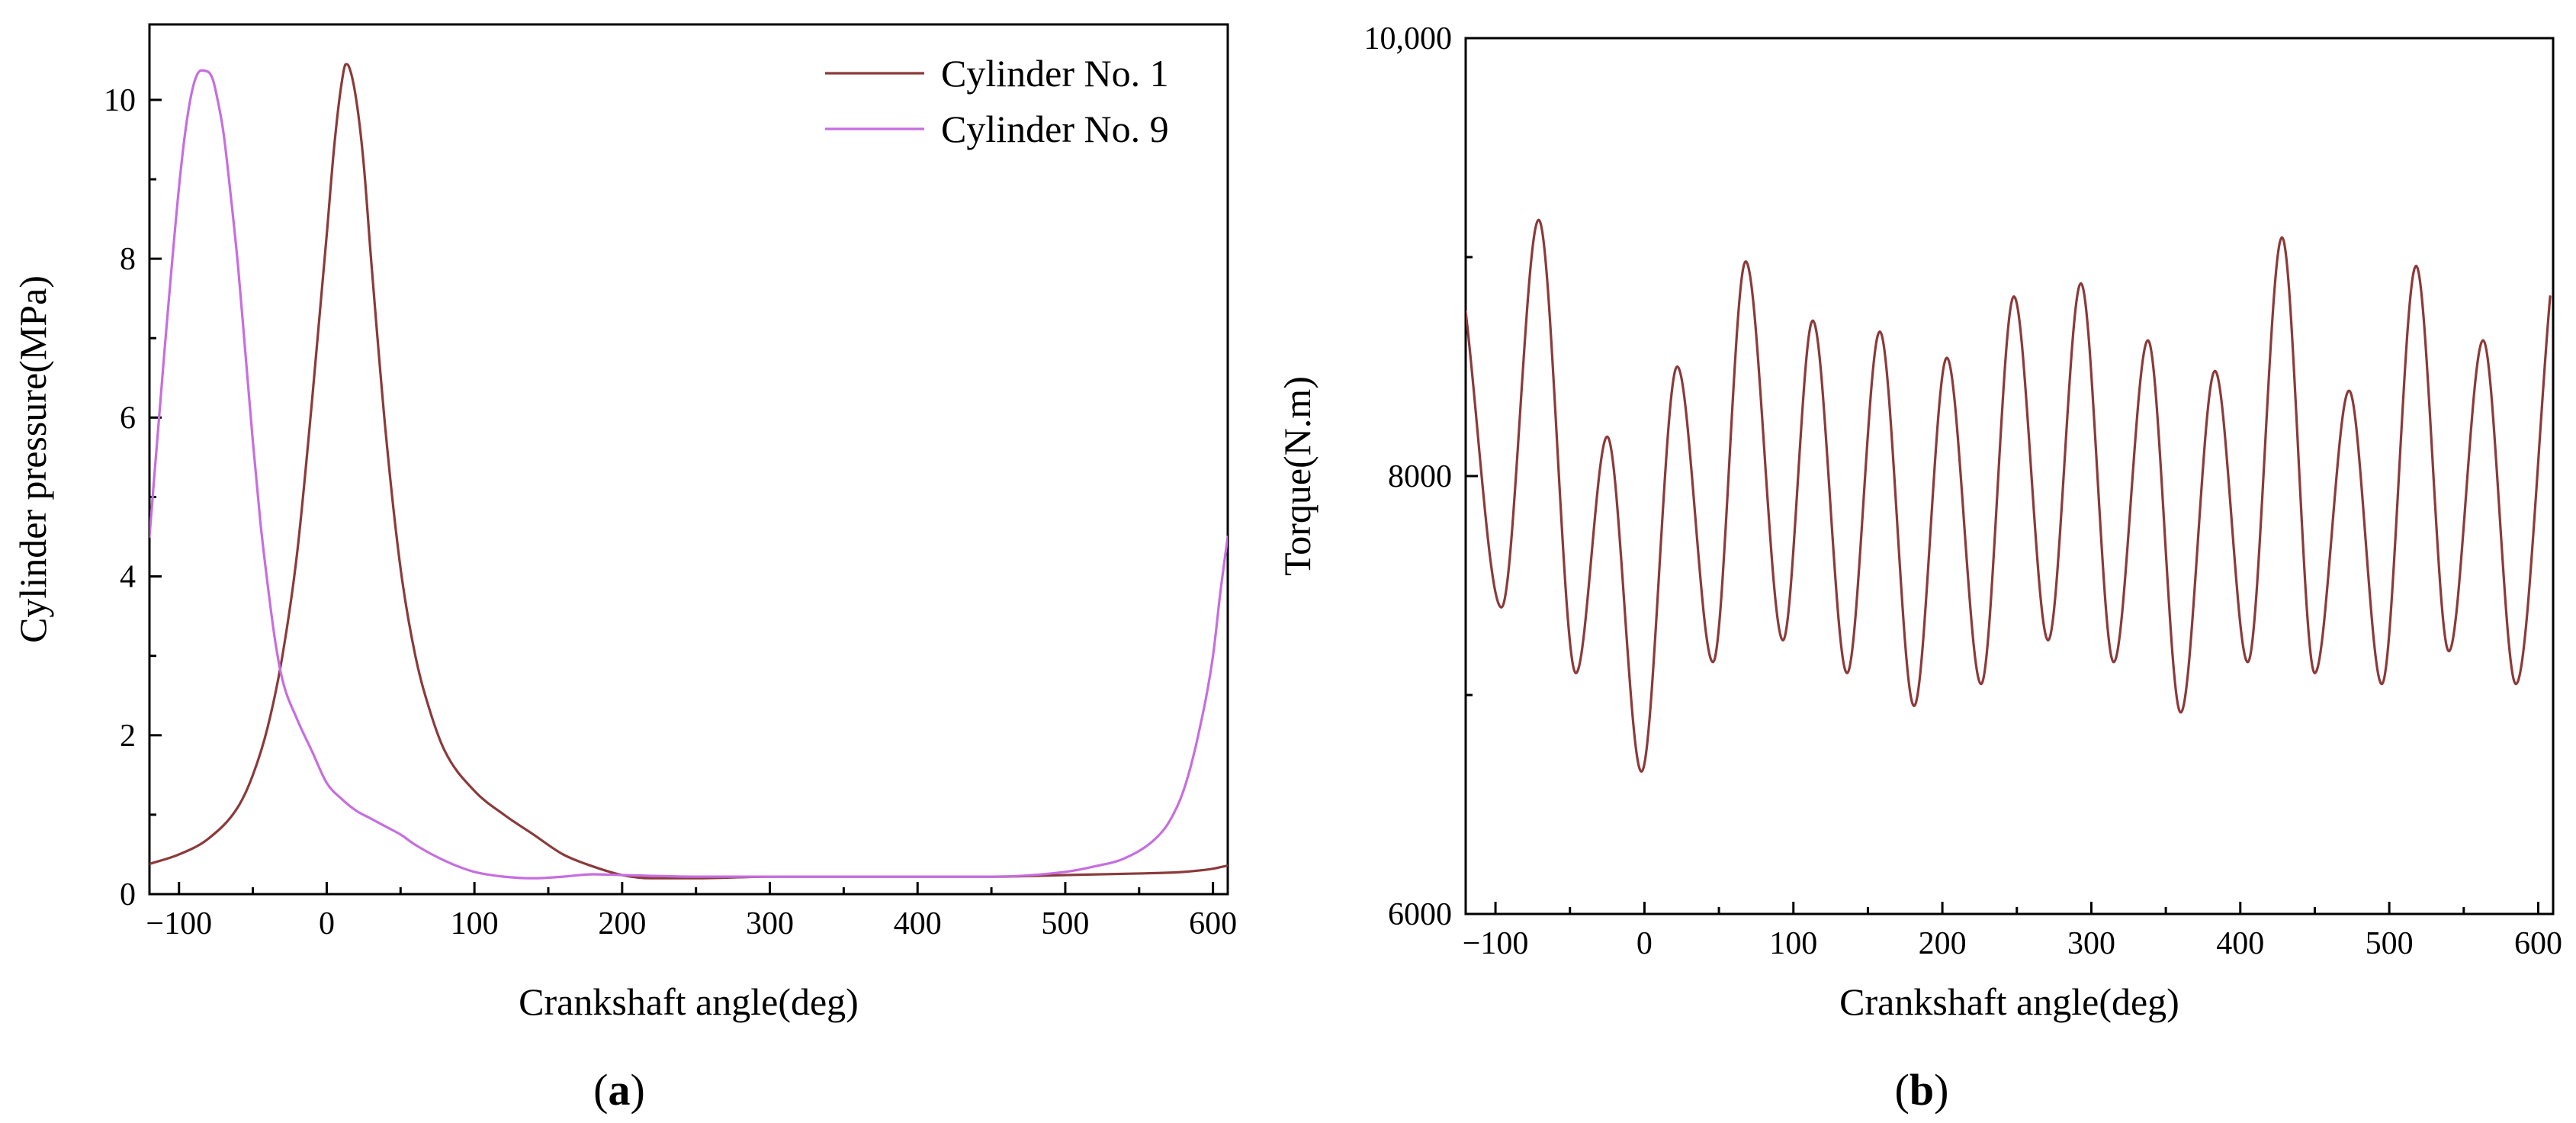 This screenshot has height=1123, width=2576. What do you see at coordinates (1644, 943) in the screenshot?
I see `panel-b-x-tick-label: 0` at bounding box center [1644, 943].